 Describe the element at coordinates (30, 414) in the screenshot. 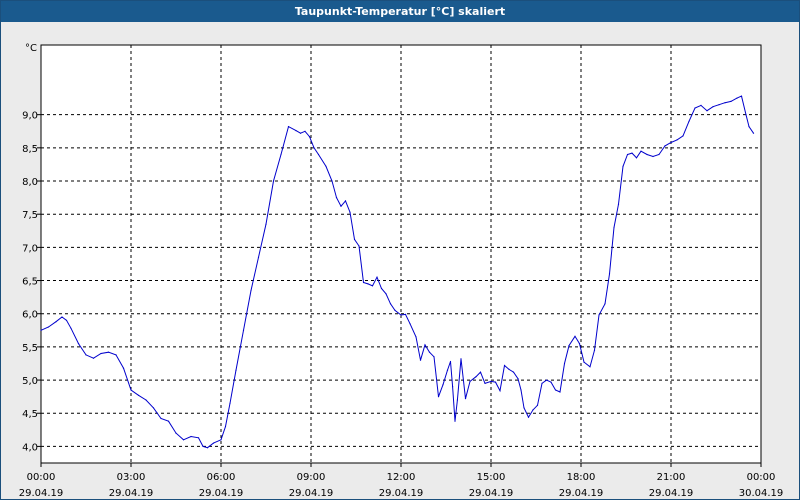

I see `y-tick-label: 4,5` at that location.